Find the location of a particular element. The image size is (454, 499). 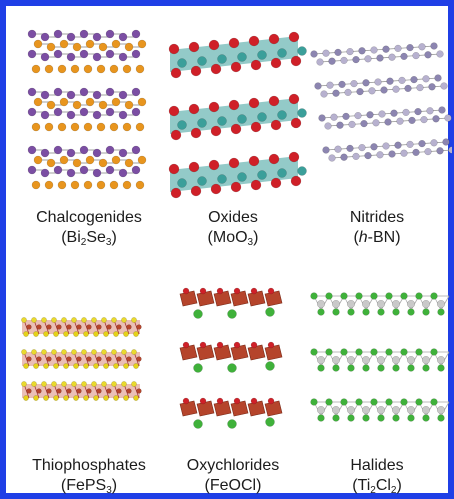

panel-formula: (FeOCl) is located at coordinates (233, 485).